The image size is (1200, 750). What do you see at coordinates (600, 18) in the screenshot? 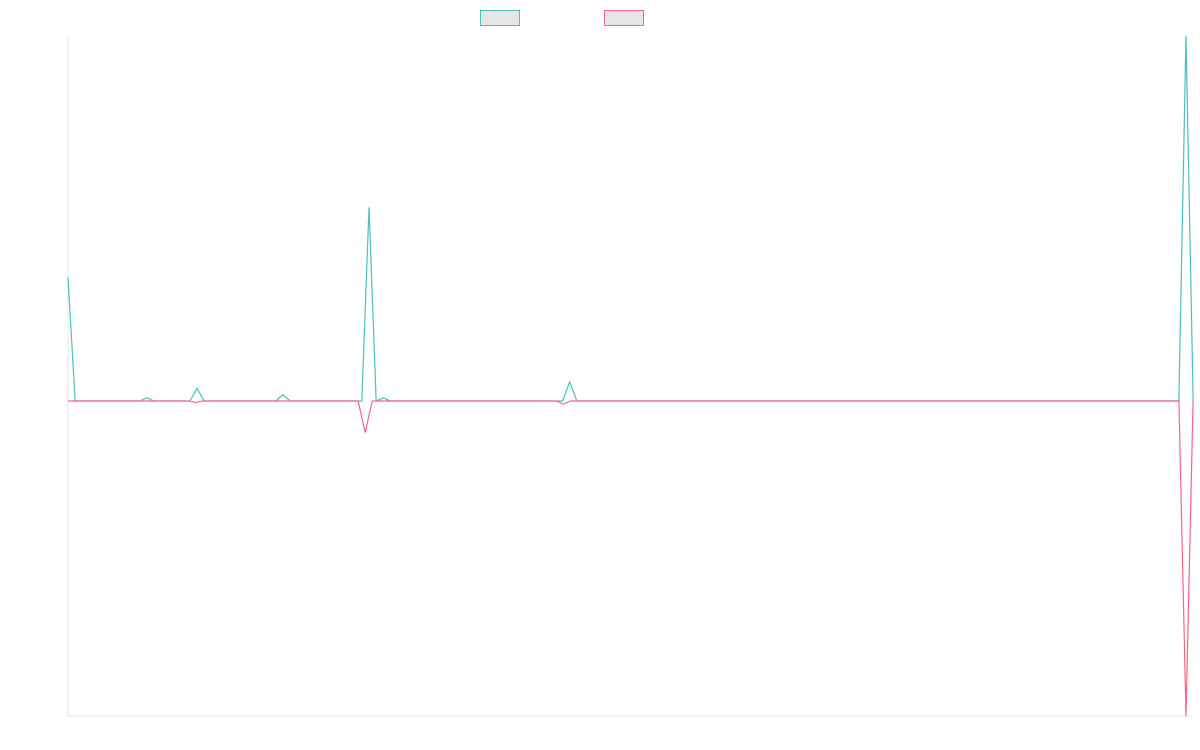
I see `legend` at bounding box center [600, 18].